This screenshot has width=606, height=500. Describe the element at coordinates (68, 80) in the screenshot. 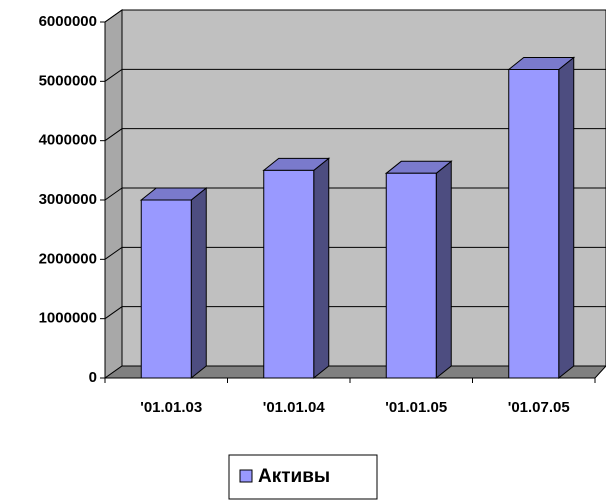

I see `y-tick-label: 5000000` at that location.